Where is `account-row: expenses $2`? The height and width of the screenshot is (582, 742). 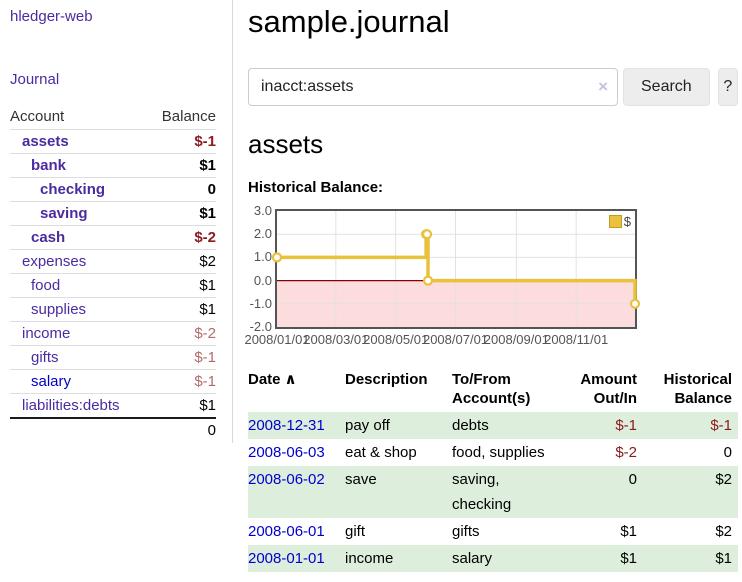
account-row: expenses $2 is located at coordinates (113, 261).